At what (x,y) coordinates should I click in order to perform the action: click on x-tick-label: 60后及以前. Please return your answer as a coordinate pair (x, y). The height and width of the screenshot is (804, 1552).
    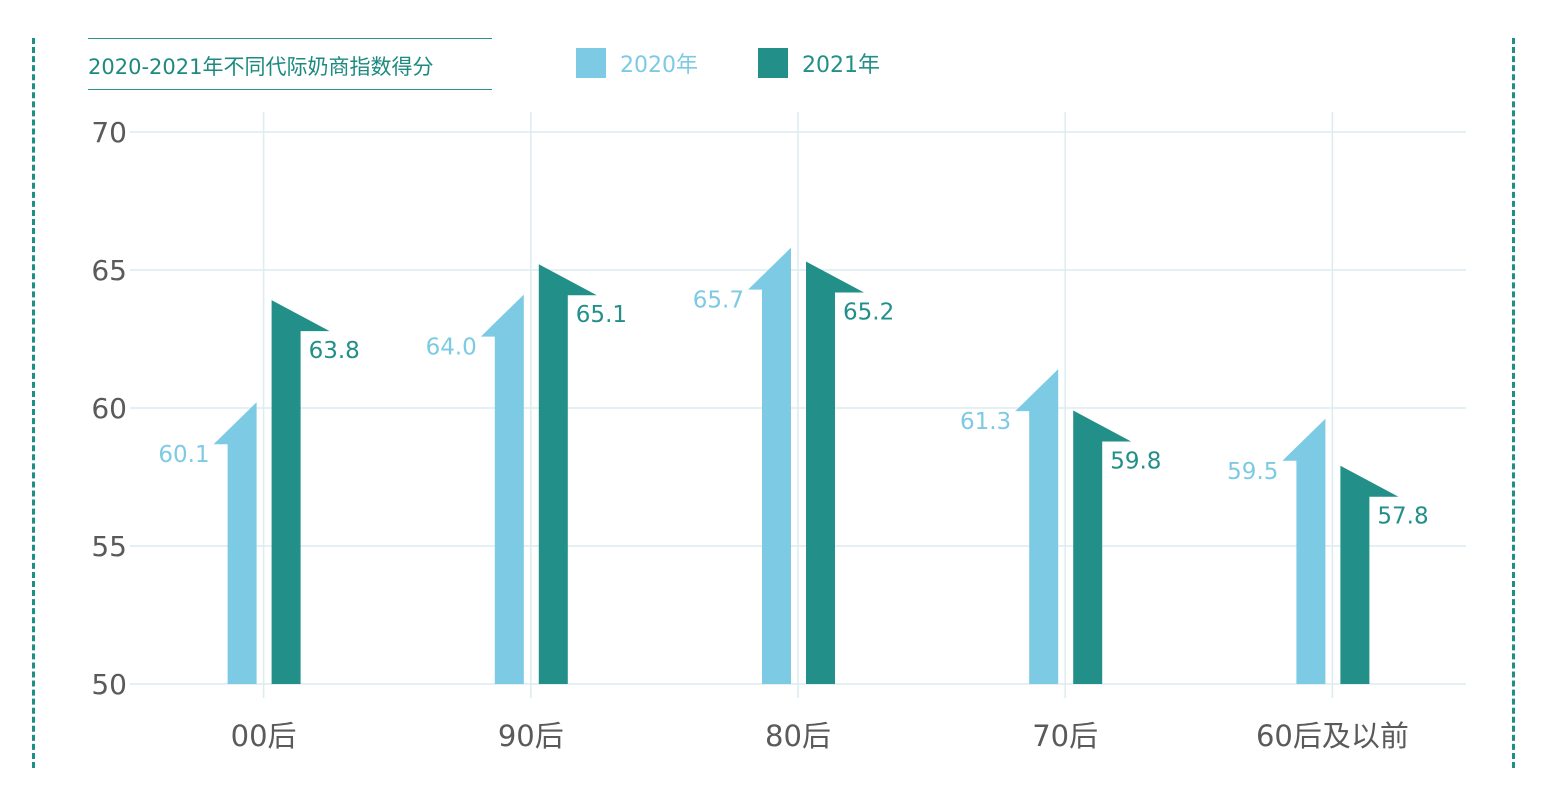
    Looking at the image, I should click on (1332, 736).